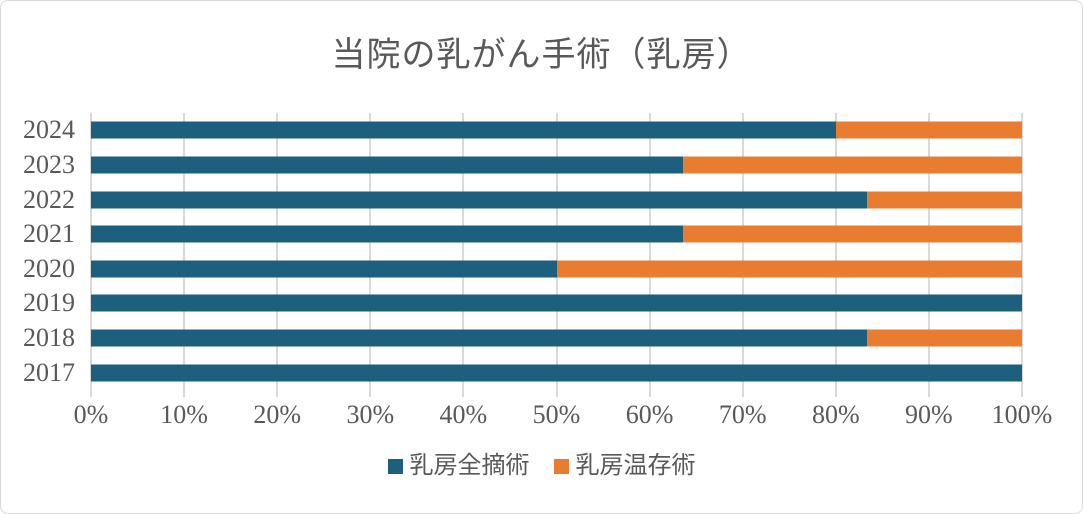 The height and width of the screenshot is (514, 1083). What do you see at coordinates (635, 466) in the screenshot?
I see `legend-label: 乳房温存術` at bounding box center [635, 466].